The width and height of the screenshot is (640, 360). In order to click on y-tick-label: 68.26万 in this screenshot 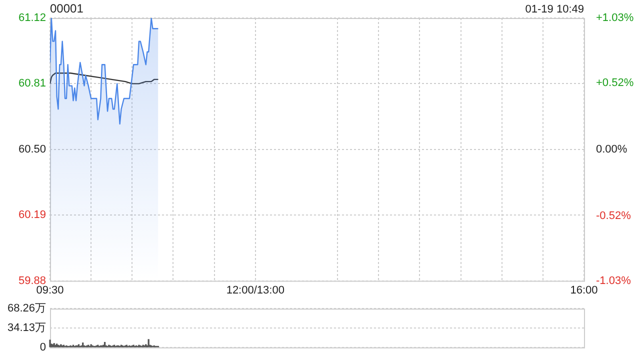, I will do `click(26, 308)`.